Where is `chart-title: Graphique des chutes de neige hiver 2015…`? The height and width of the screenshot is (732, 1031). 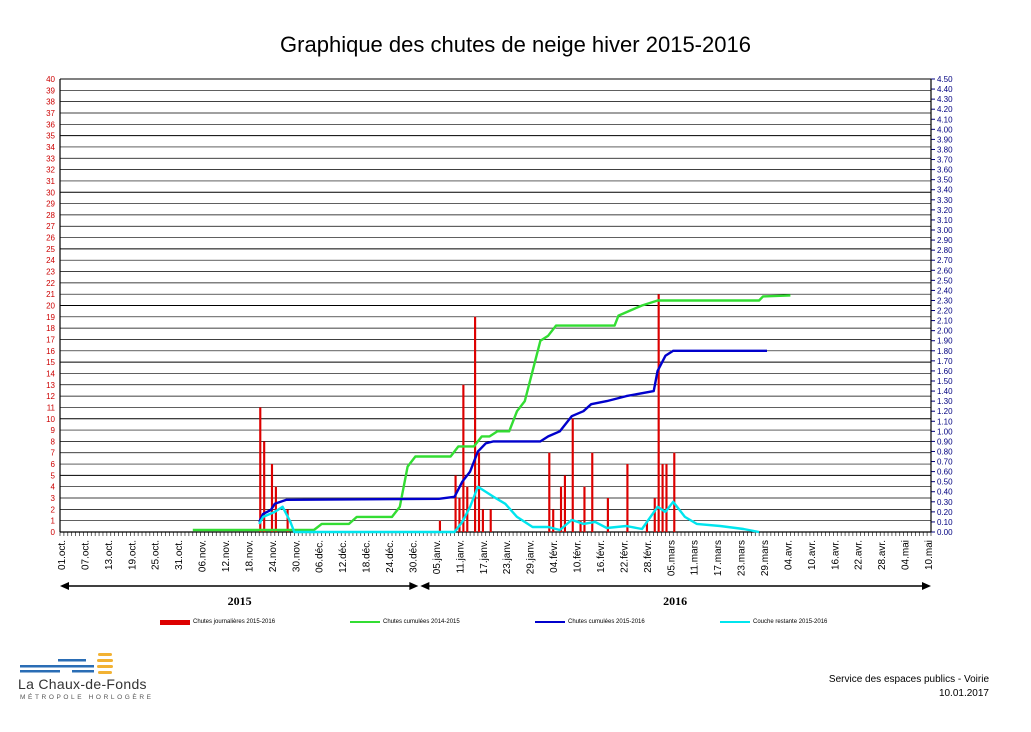 chart-title: Graphique des chutes de neige hiver 2015… is located at coordinates (515, 44).